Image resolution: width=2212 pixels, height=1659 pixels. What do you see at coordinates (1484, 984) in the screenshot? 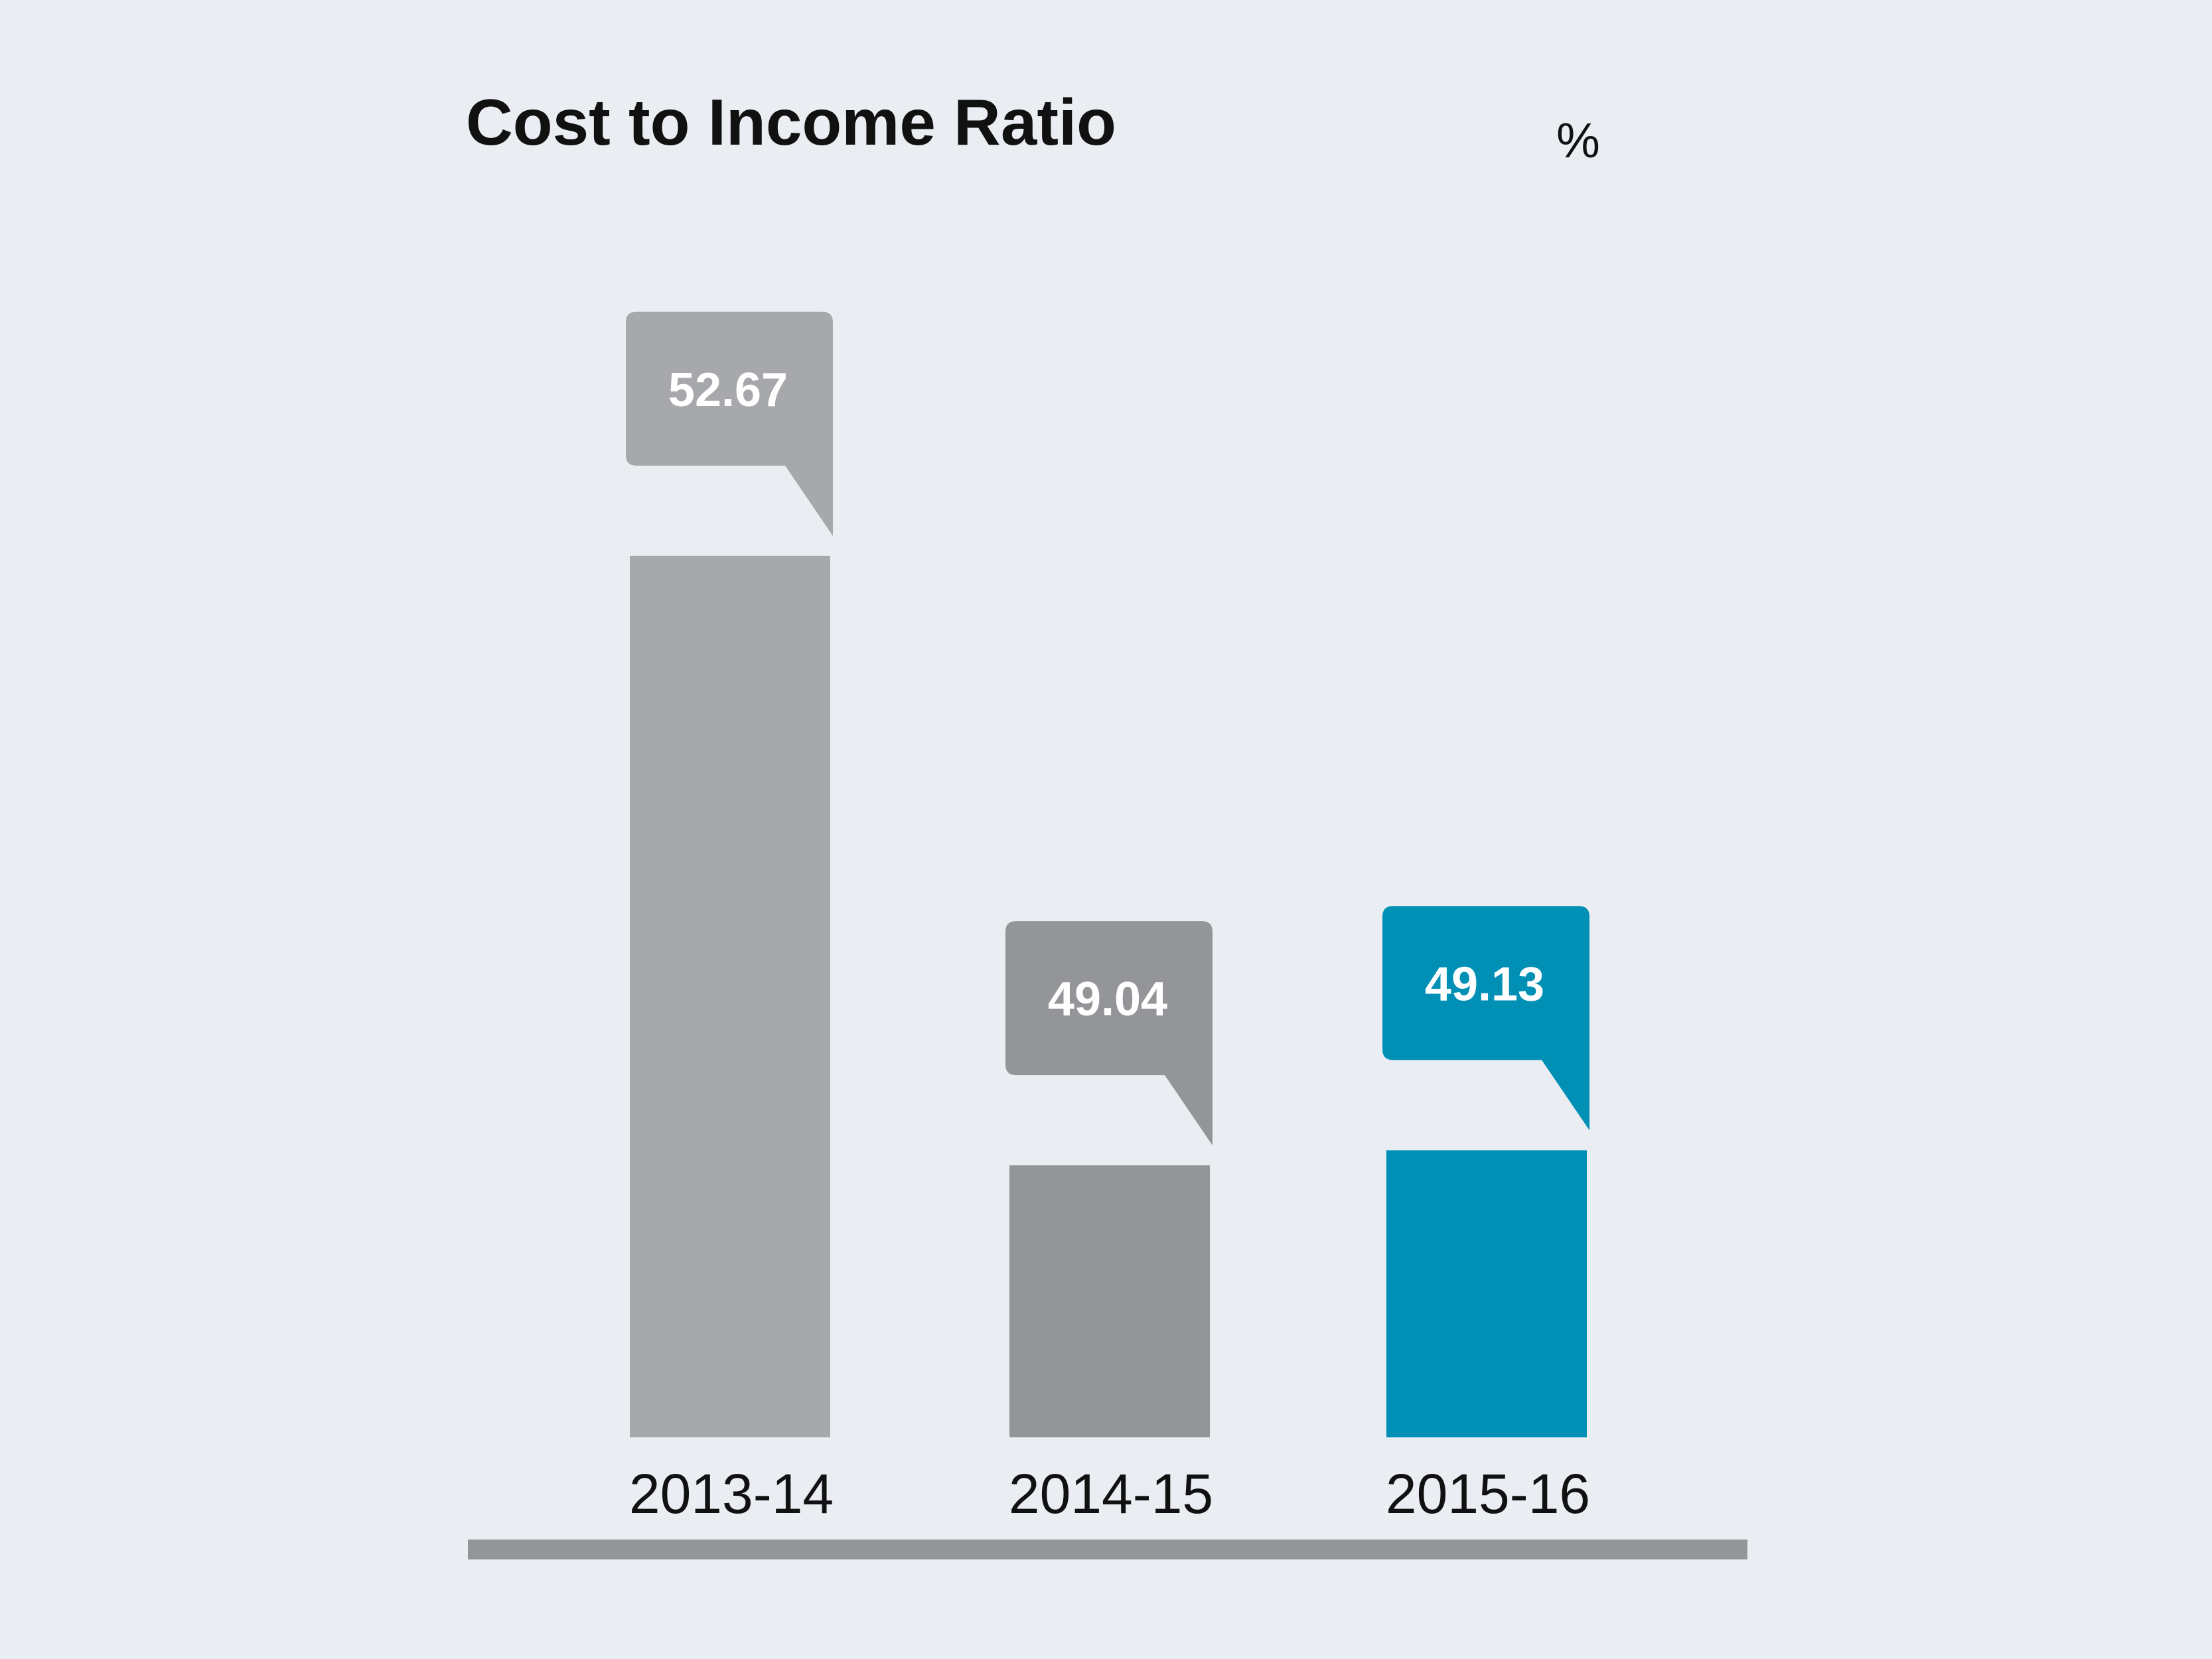
I see `data-label-2015-16: 49.13` at bounding box center [1484, 984].